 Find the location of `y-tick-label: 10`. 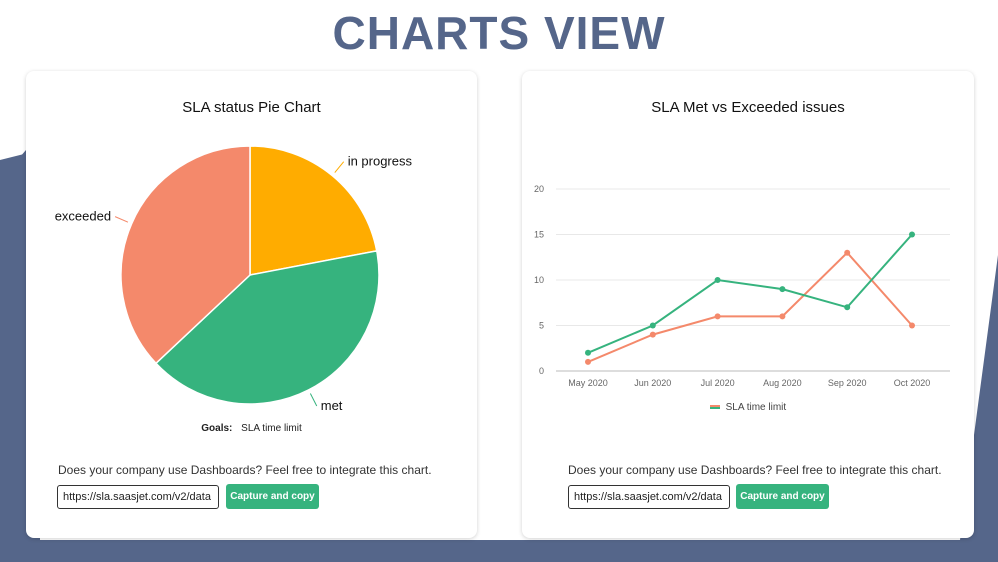

y-tick-label: 10 is located at coordinates (539, 280).